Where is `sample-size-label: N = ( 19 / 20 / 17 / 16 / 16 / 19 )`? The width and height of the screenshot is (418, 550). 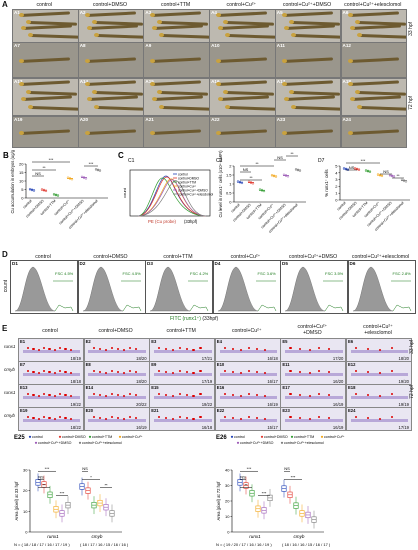 sample-size-label: N = ( 19 / 20 / 17 / 16 / 16 / 19 ) is located at coordinates (244, 544).